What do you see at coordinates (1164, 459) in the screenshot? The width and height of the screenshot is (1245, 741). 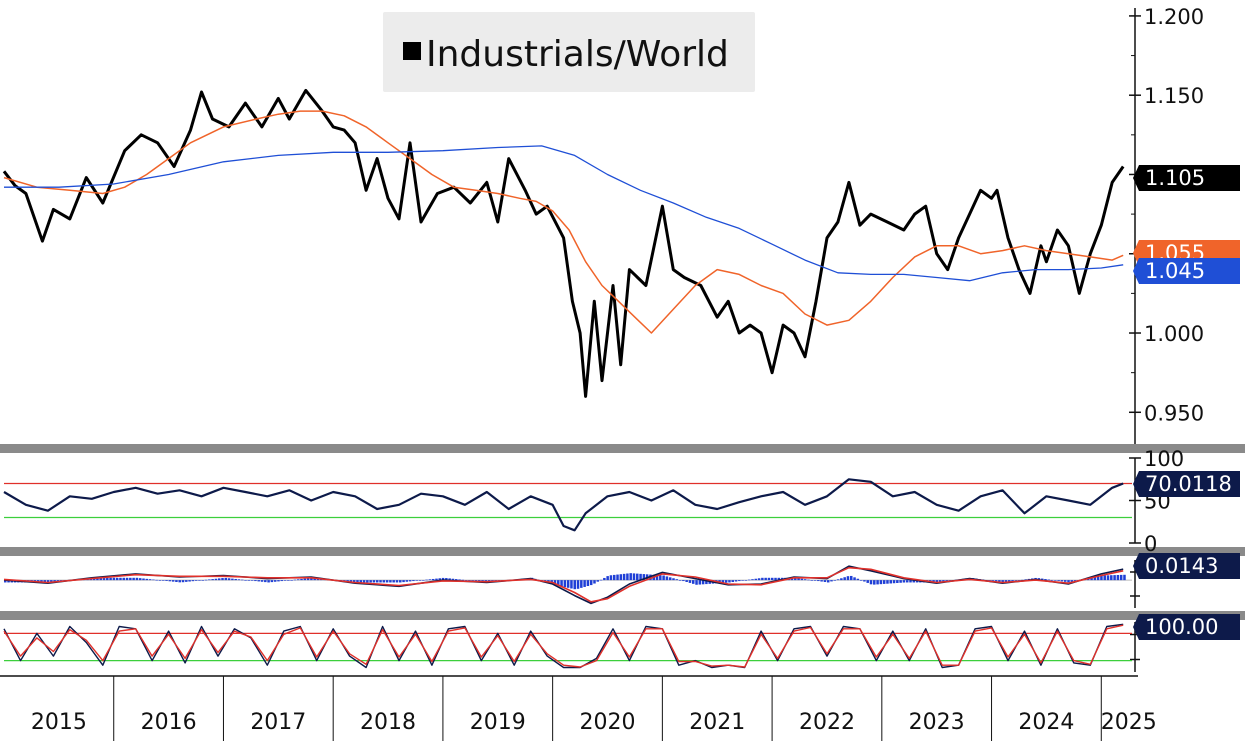 I see `y-tick-label: 100` at bounding box center [1164, 459].